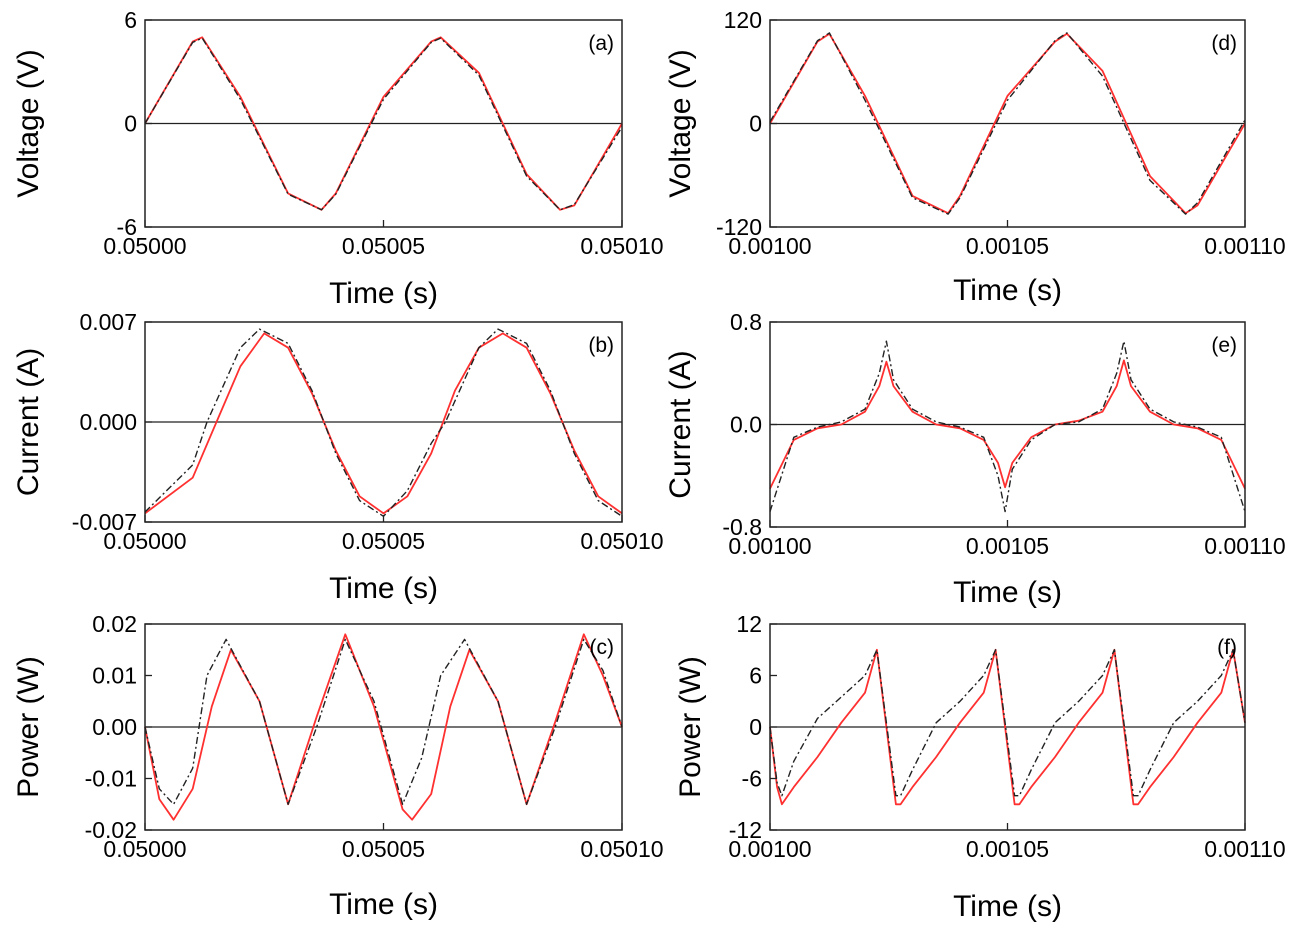 This screenshot has height=925, width=1298. Describe the element at coordinates (111, 779) in the screenshot. I see `y-tick-label: -0.01` at that location.